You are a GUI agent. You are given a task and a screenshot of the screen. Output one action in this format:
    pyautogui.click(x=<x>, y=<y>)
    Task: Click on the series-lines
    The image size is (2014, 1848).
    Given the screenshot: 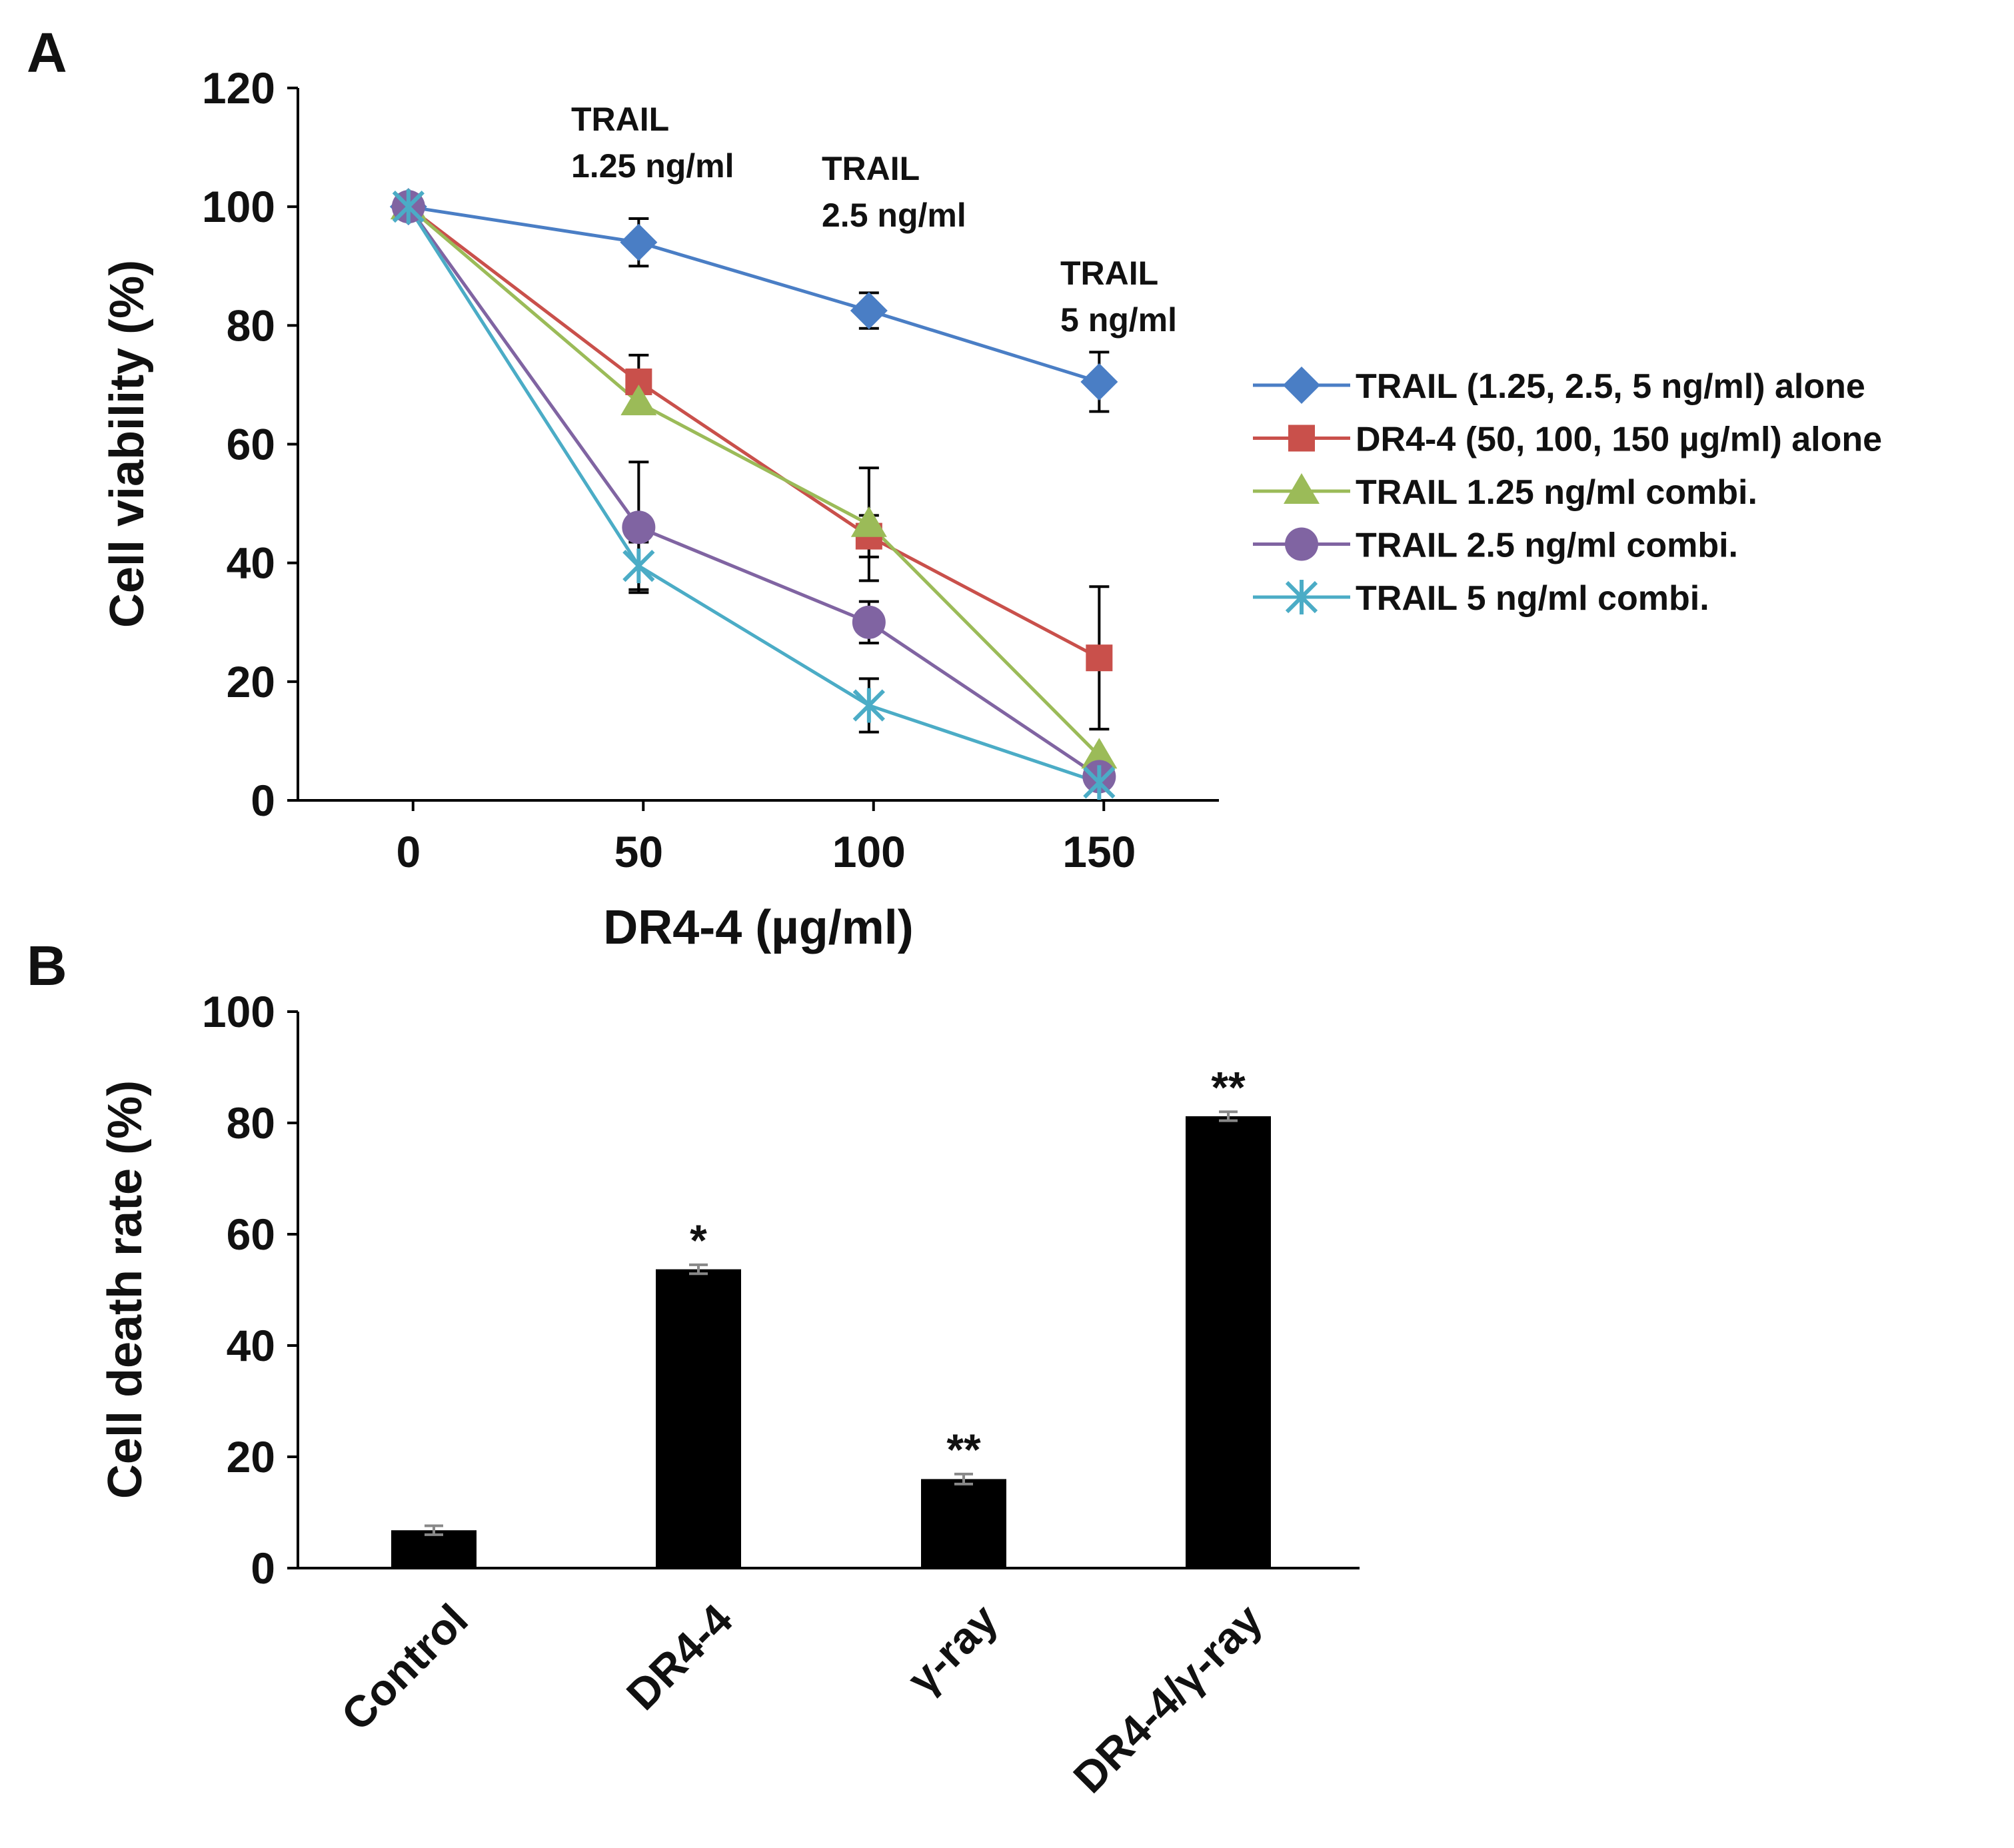 What is the action you would take?
    pyautogui.click(x=754, y=494)
    